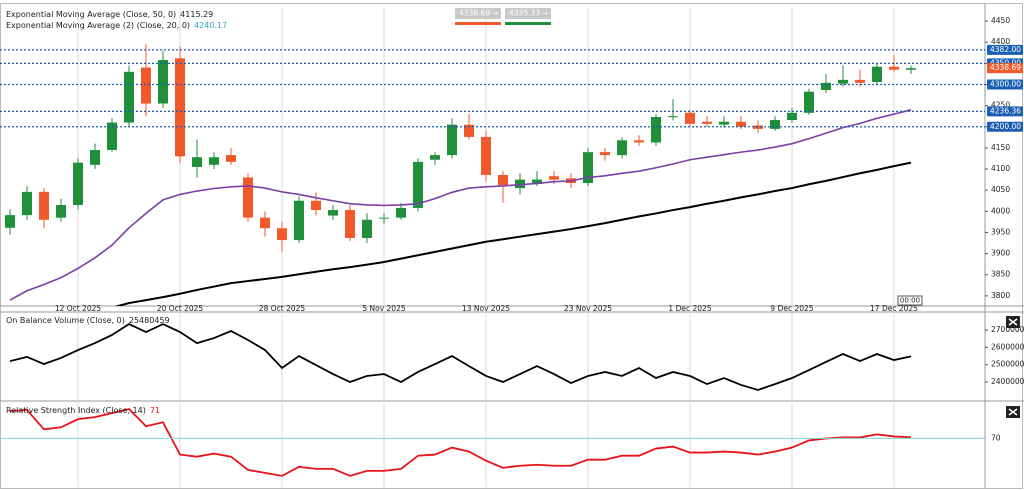 The width and height of the screenshot is (1024, 490). I want to click on y-tick-label: 25000000, so click(1007, 364).